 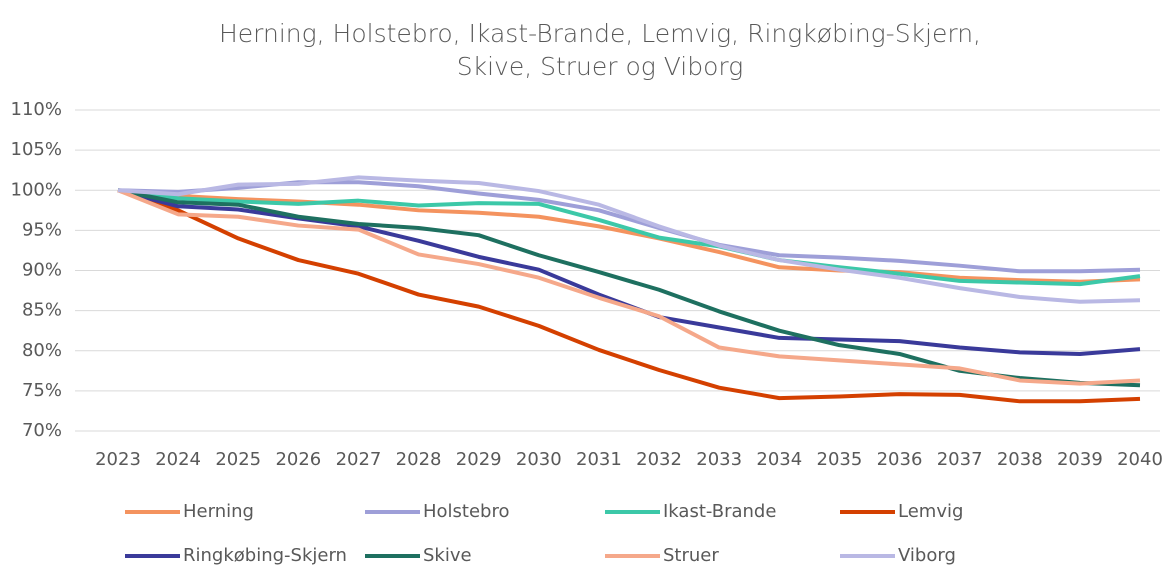 I want to click on x-tick-label: 2037, so click(x=960, y=459).